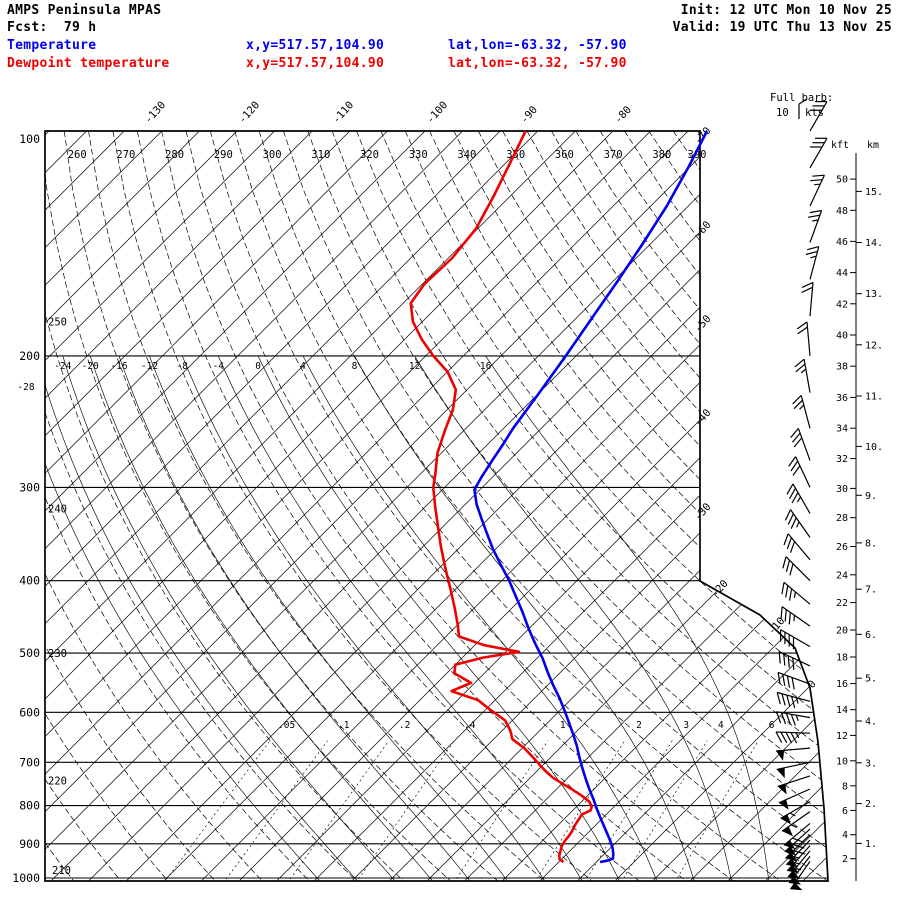  What do you see at coordinates (62, 366) in the screenshot?
I see `moist-adiabat-label: -24` at bounding box center [62, 366].